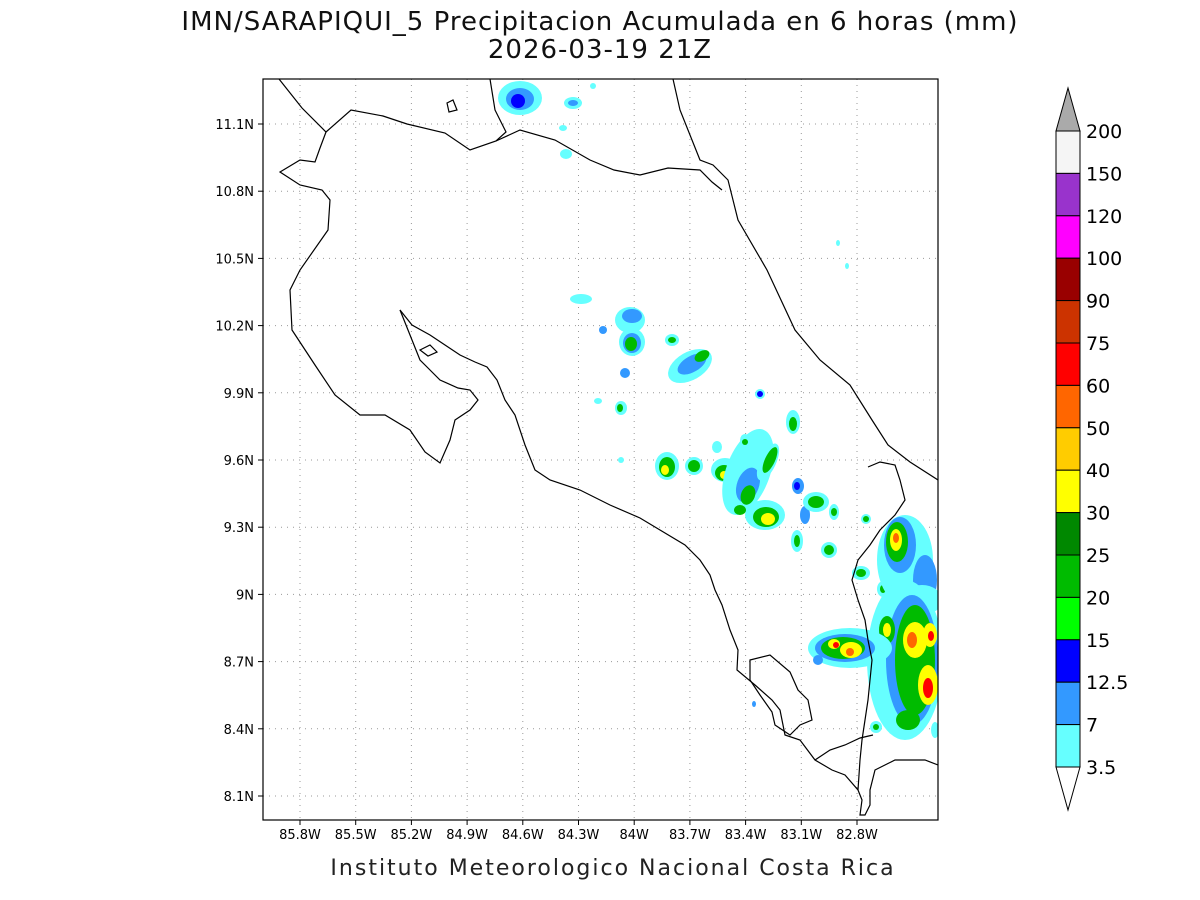 Image resolution: width=1200 pixels, height=900 pixels. I want to click on lon-tick-label: 83.1W, so click(801, 835).